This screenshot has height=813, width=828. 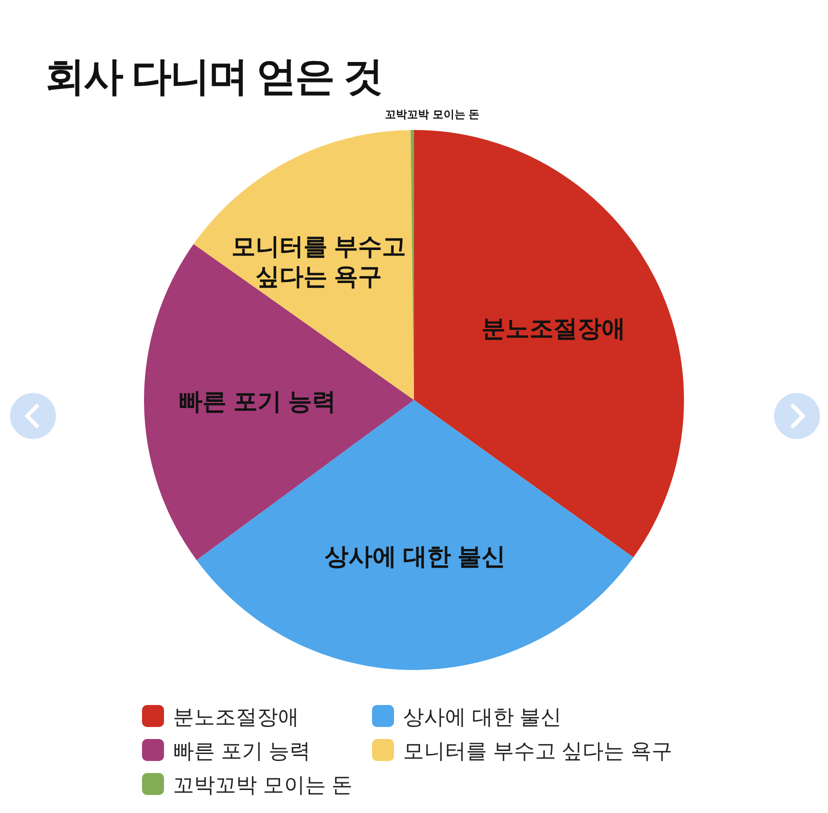 I want to click on title: 회사 다니며 얻은 것, so click(x=213, y=77).